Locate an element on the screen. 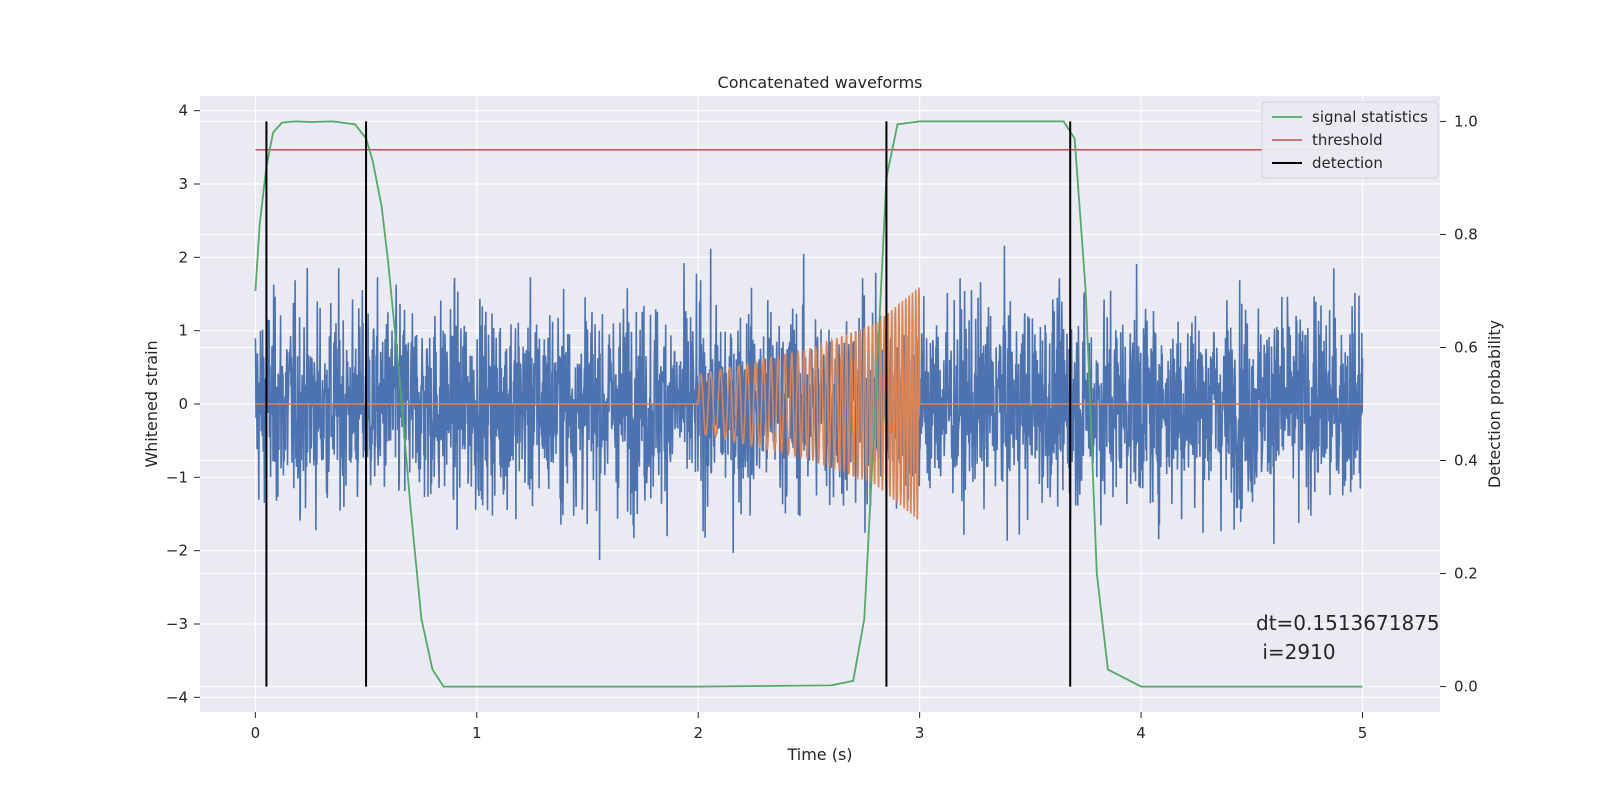 Image resolution: width=1600 pixels, height=800 pixels. y-tick-label: 0 is located at coordinates (183, 404).